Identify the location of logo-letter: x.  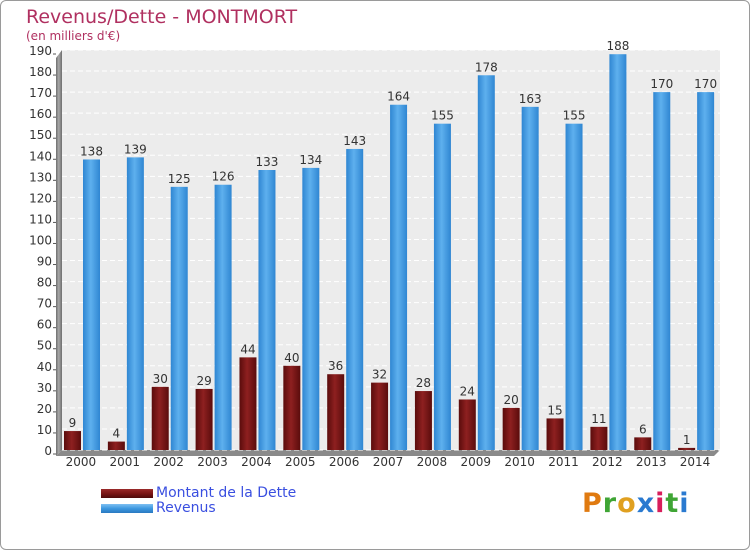
(646, 503).